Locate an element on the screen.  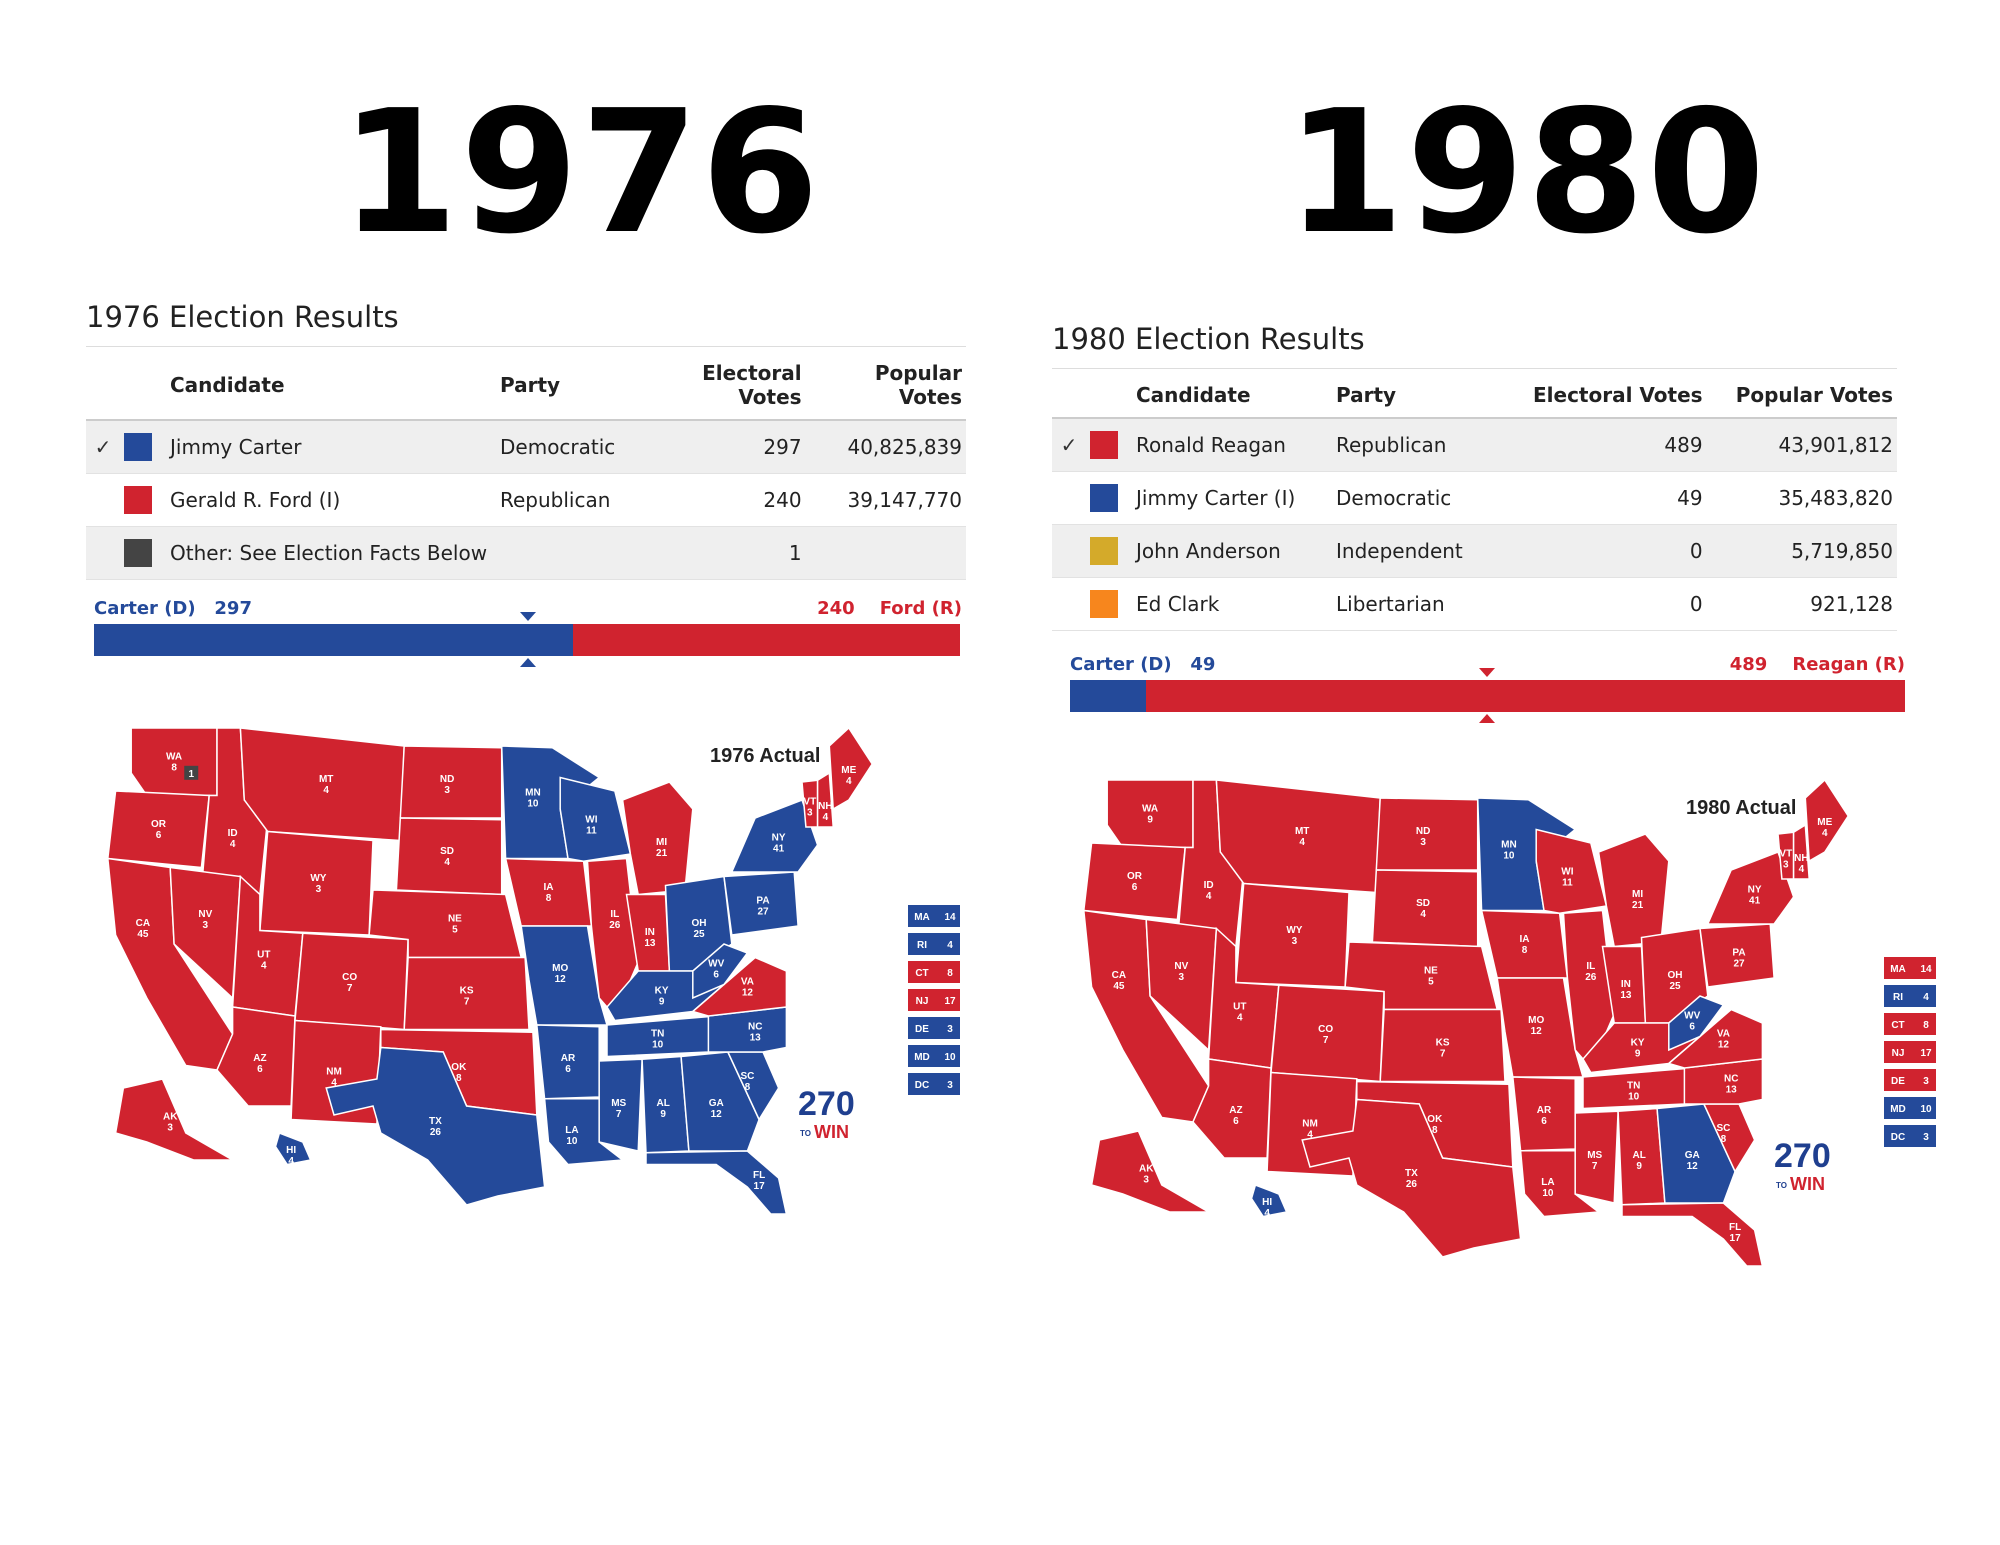
state-ev-nv: 3 is located at coordinates (206, 925).